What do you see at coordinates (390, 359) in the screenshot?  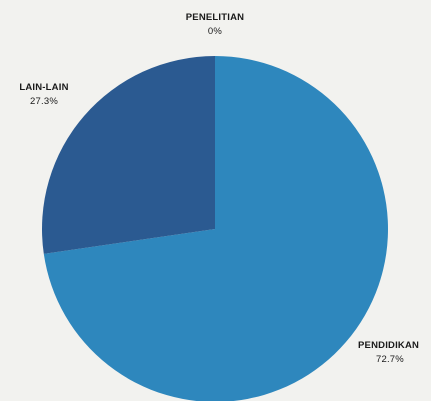 I see `slice-percent-pendidikan: 72.7%` at bounding box center [390, 359].